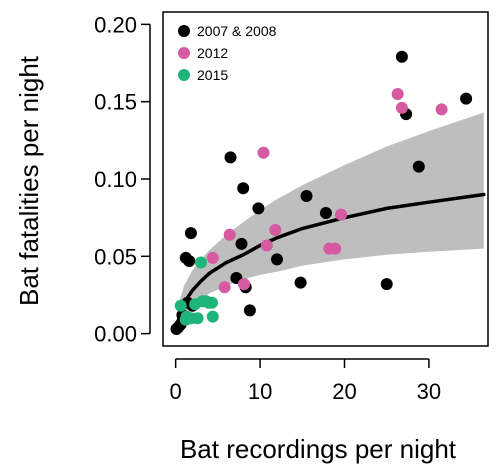  What do you see at coordinates (237, 31) in the screenshot?
I see `legend-label: 2007 & 2008` at bounding box center [237, 31].